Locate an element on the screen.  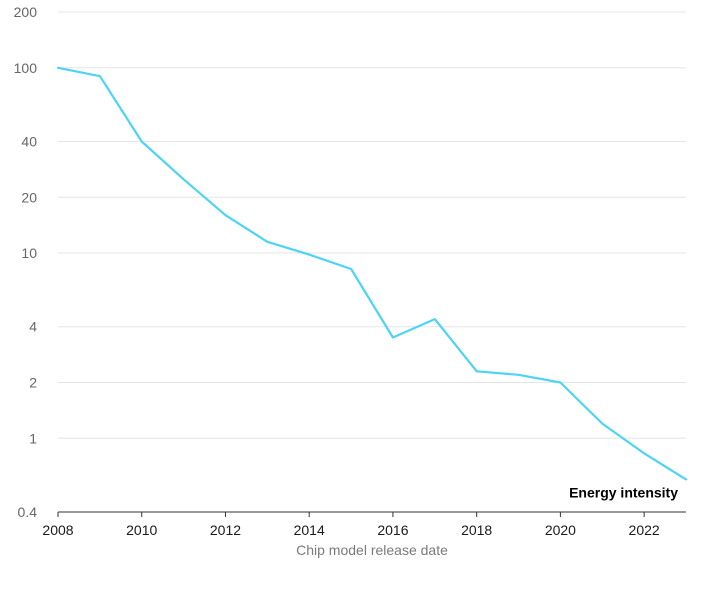
y-tick-label: 100 is located at coordinates (26, 68).